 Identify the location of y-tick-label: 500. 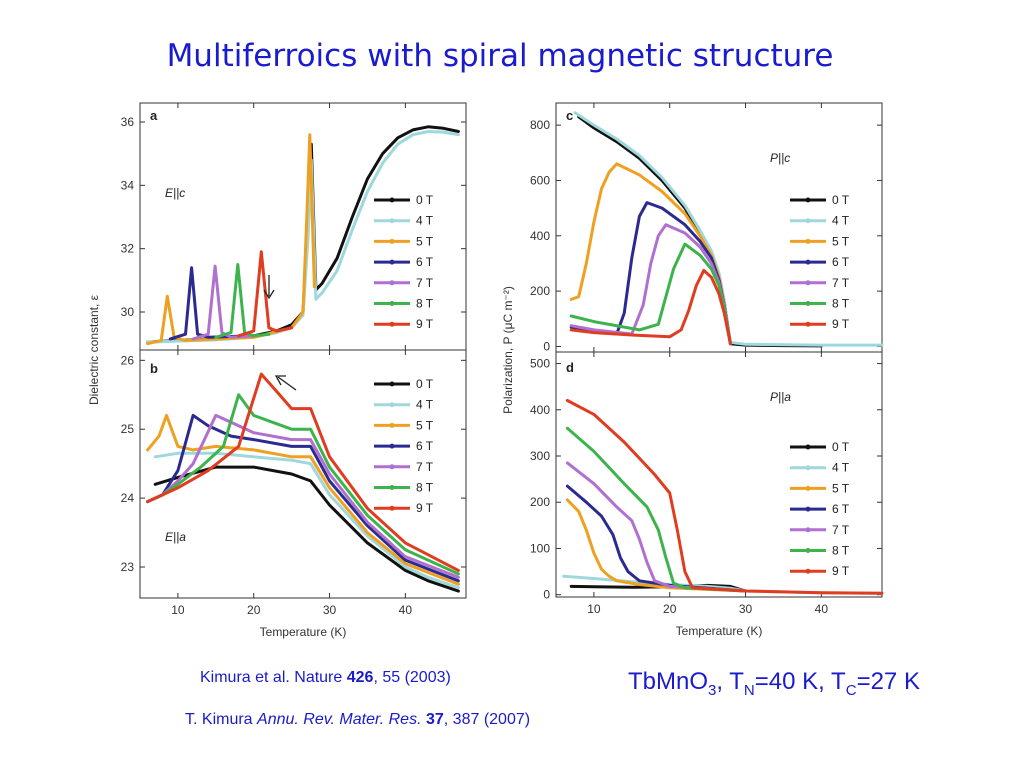
(540, 364).